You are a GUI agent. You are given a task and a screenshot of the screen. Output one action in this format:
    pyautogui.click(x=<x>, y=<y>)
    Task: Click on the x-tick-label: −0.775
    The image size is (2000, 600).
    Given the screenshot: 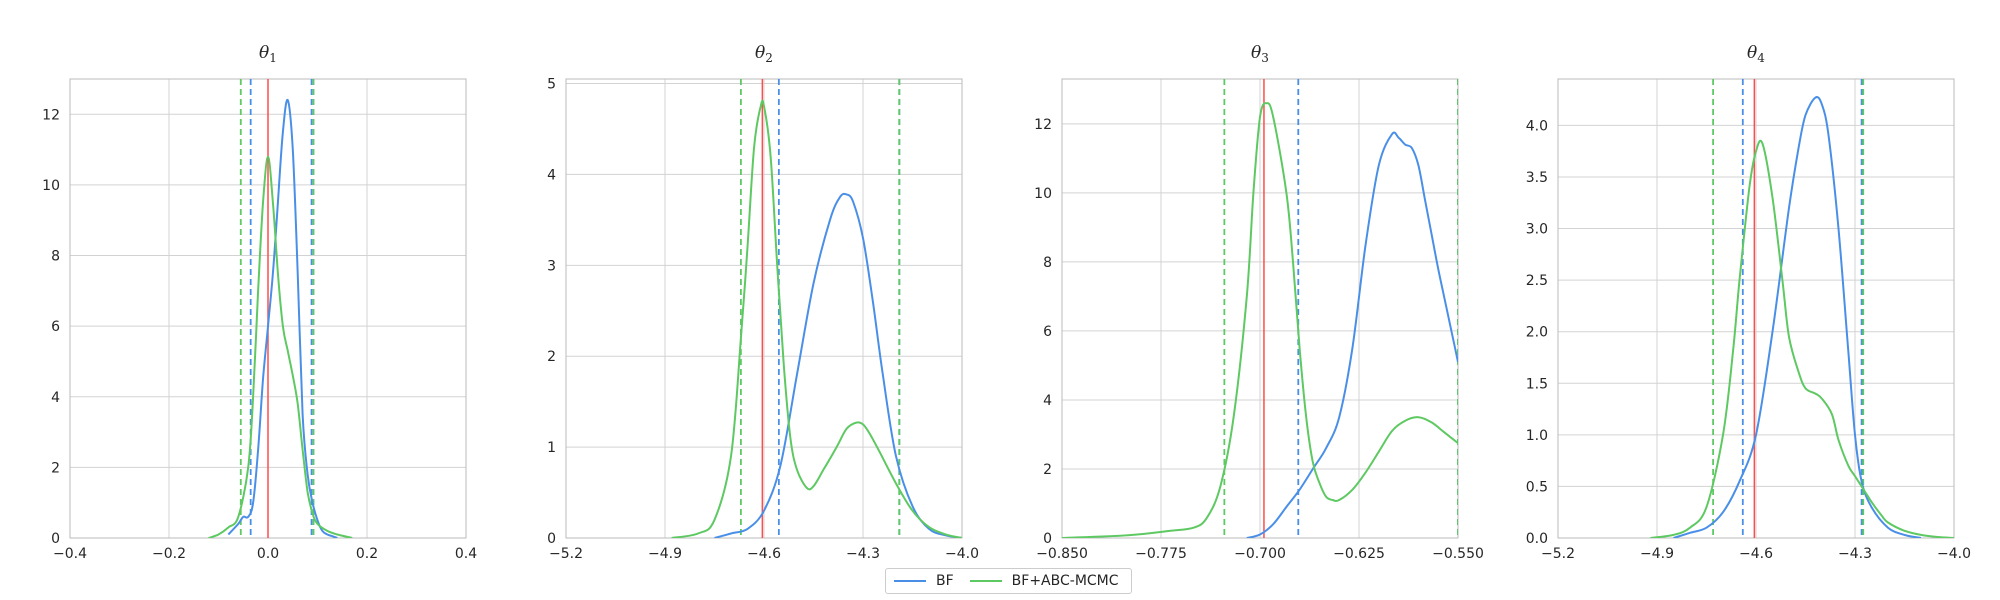 What is the action you would take?
    pyautogui.click(x=1161, y=554)
    